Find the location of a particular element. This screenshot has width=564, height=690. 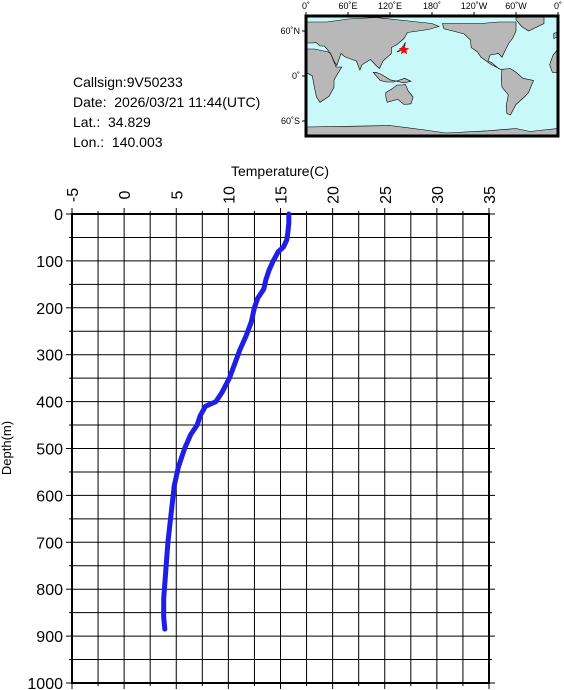

y-tick-label: 600 is located at coordinates (49, 496).